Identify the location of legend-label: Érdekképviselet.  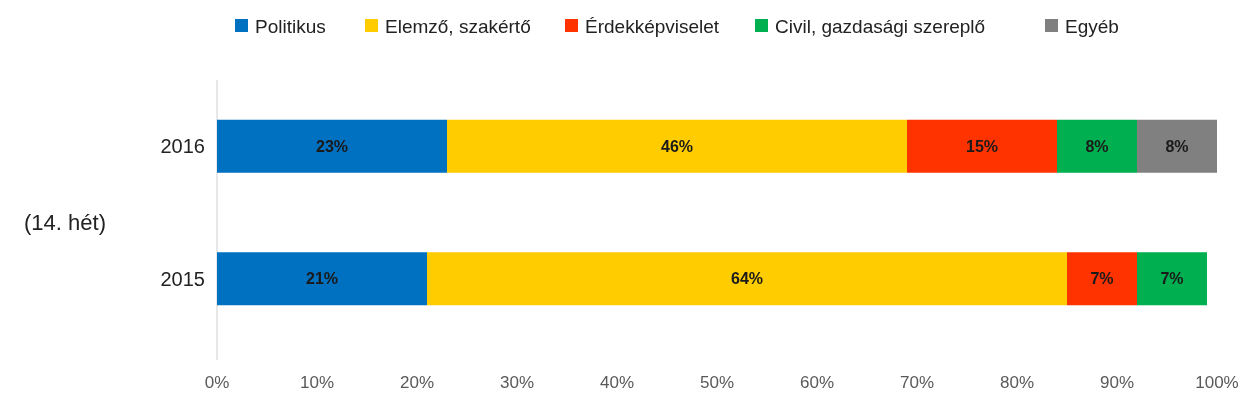
(652, 26).